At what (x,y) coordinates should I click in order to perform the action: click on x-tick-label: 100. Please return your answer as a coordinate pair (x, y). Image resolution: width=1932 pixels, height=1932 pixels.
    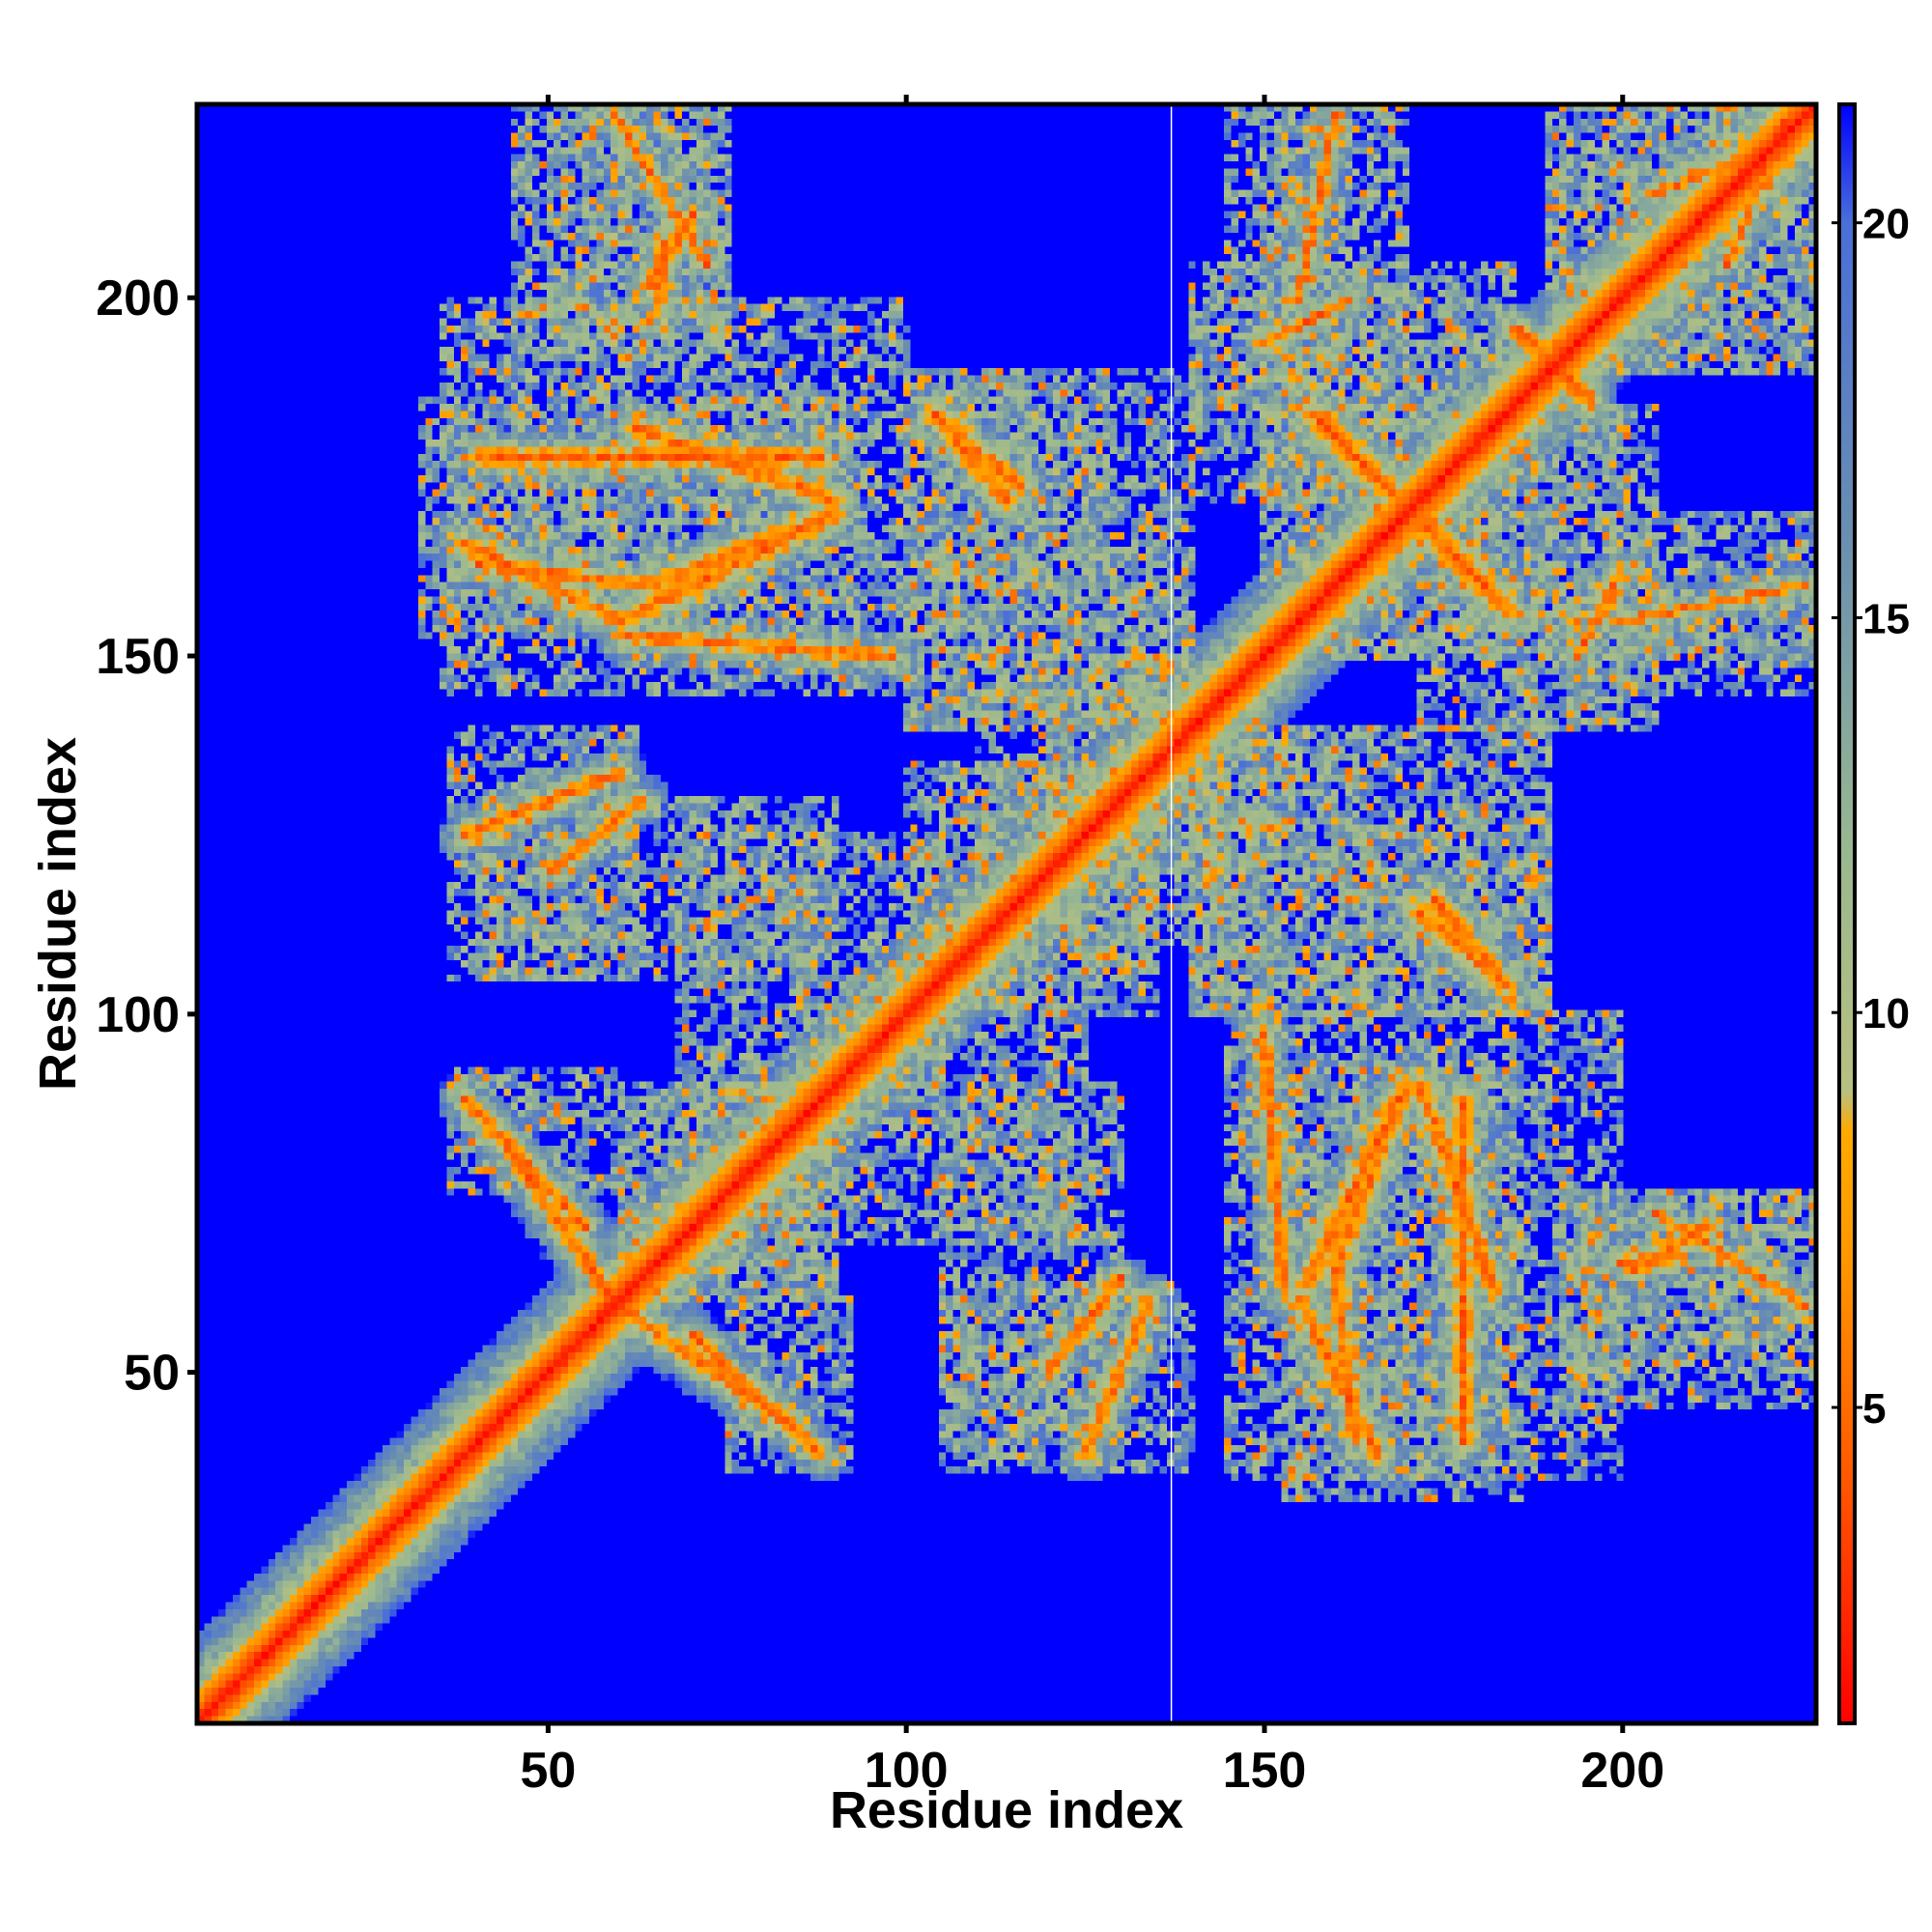
    Looking at the image, I should click on (907, 1771).